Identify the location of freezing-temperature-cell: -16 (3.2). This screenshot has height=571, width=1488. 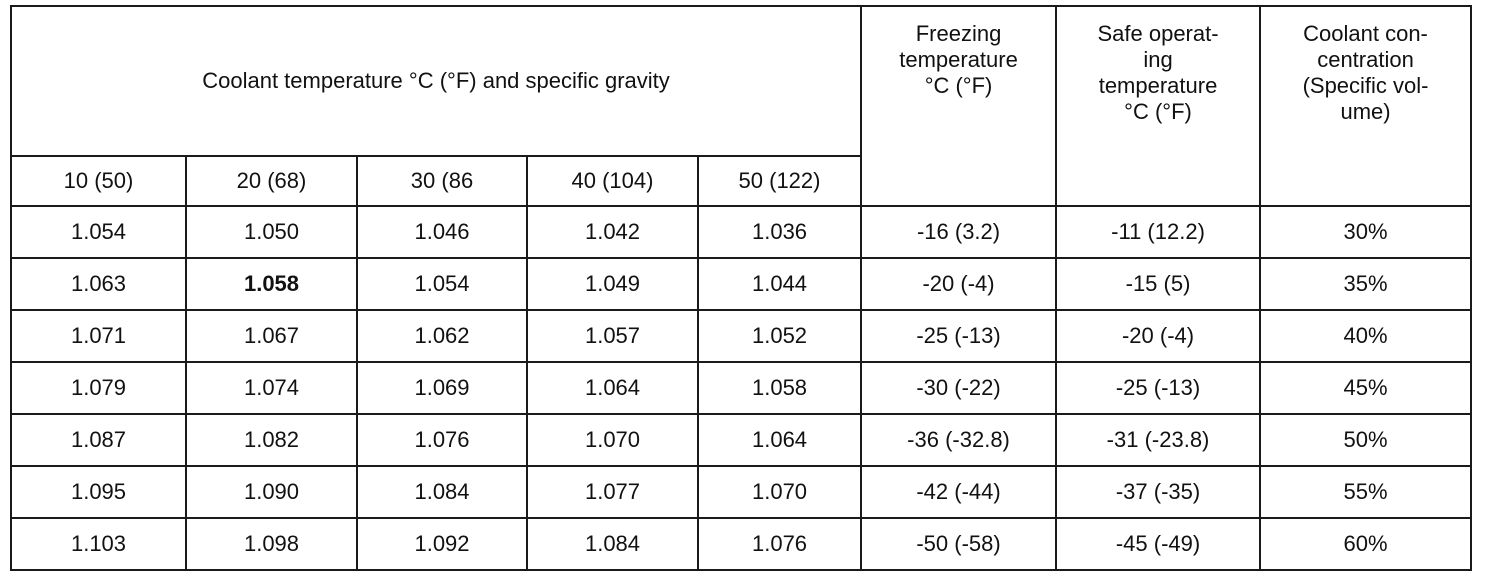
(959, 232).